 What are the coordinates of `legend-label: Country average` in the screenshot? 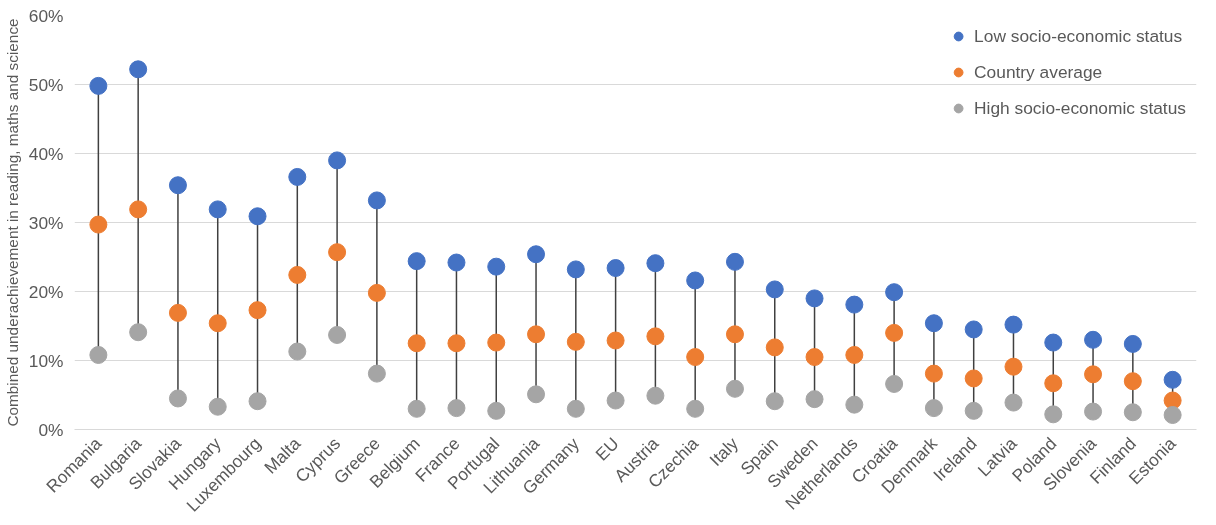 It's located at (1038, 72).